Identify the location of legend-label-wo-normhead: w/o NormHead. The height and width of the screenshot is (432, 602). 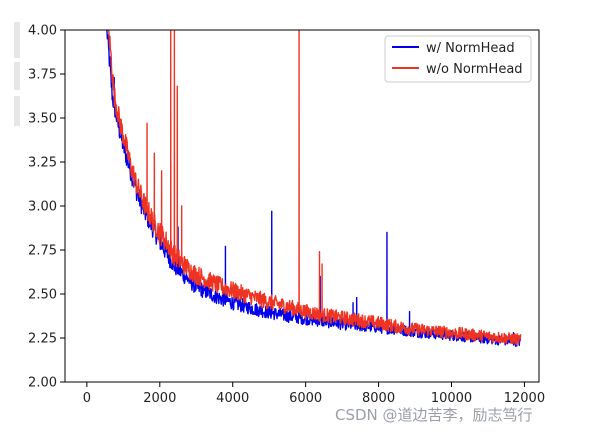
(474, 69).